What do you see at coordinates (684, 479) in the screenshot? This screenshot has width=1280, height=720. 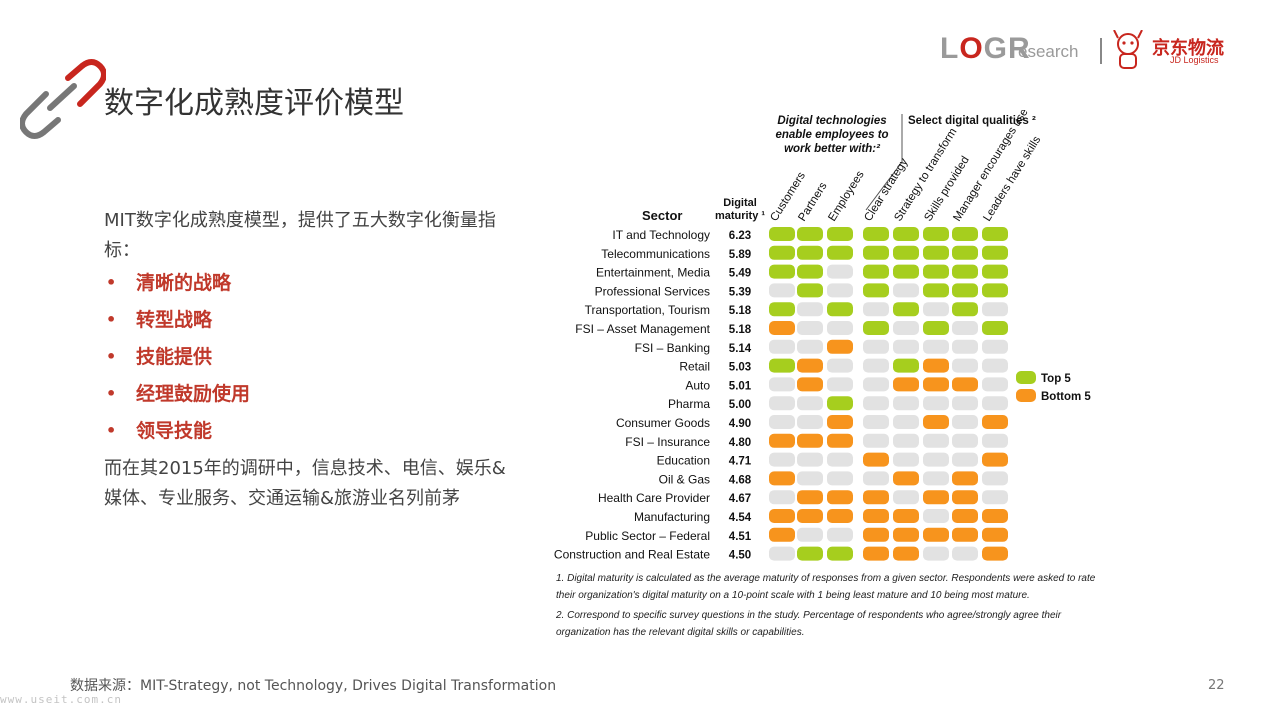 I see `sector-label: Oil & Gas` at bounding box center [684, 479].